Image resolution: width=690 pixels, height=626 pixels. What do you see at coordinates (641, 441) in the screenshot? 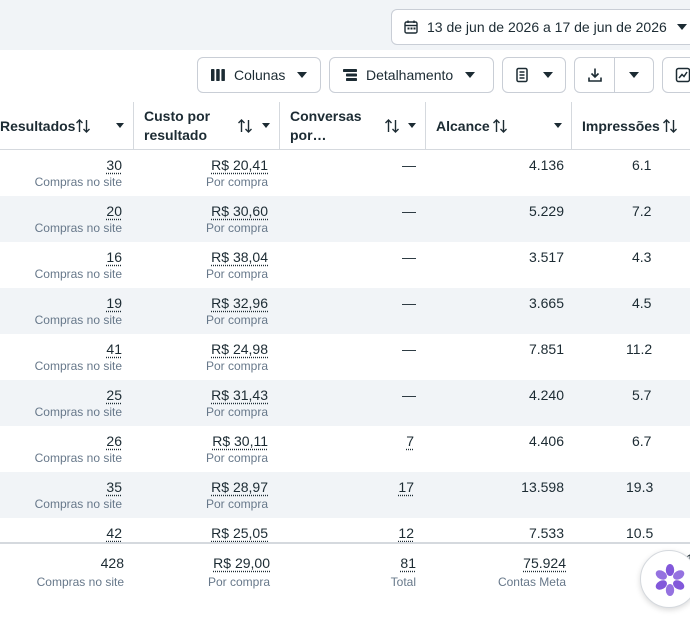
I see `impressions-cell: 6.7` at bounding box center [641, 441].